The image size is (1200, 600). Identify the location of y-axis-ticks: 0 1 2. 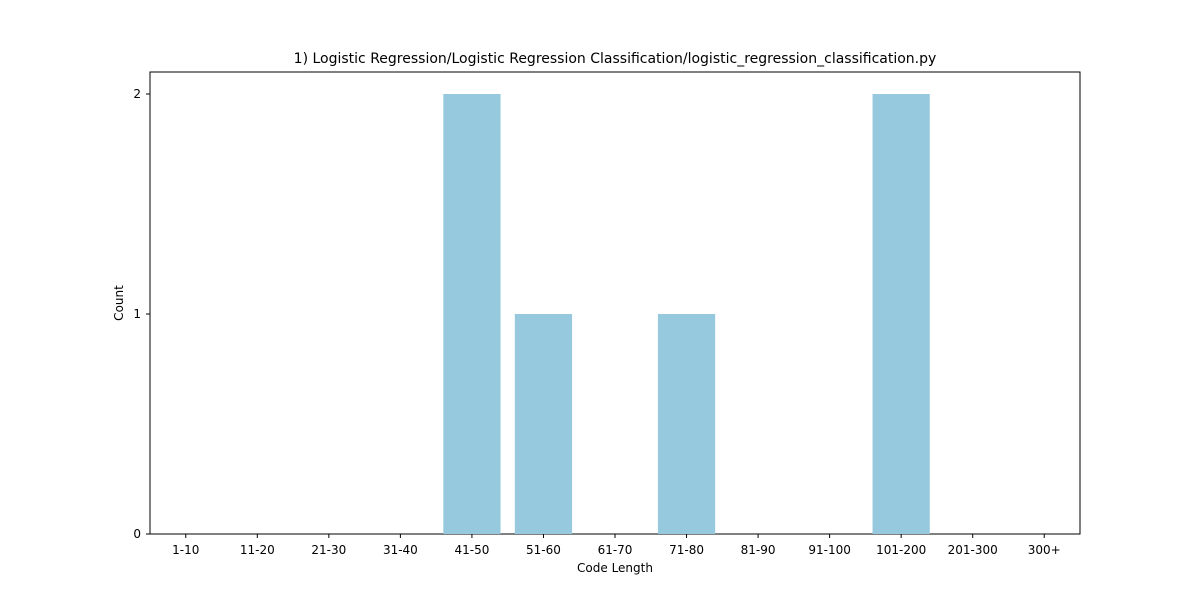
(141, 314).